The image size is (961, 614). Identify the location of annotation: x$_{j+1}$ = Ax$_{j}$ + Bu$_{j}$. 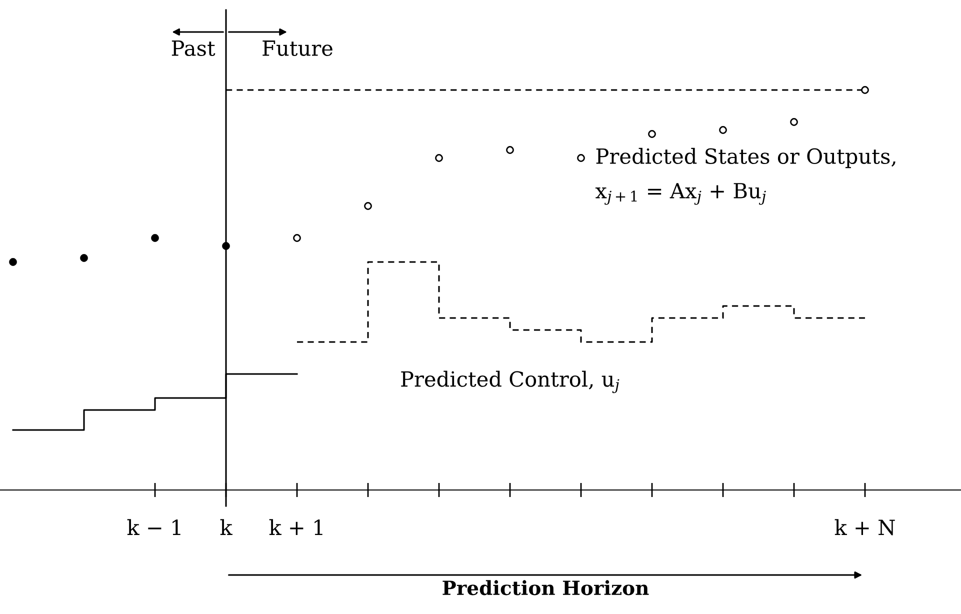
(680, 194).